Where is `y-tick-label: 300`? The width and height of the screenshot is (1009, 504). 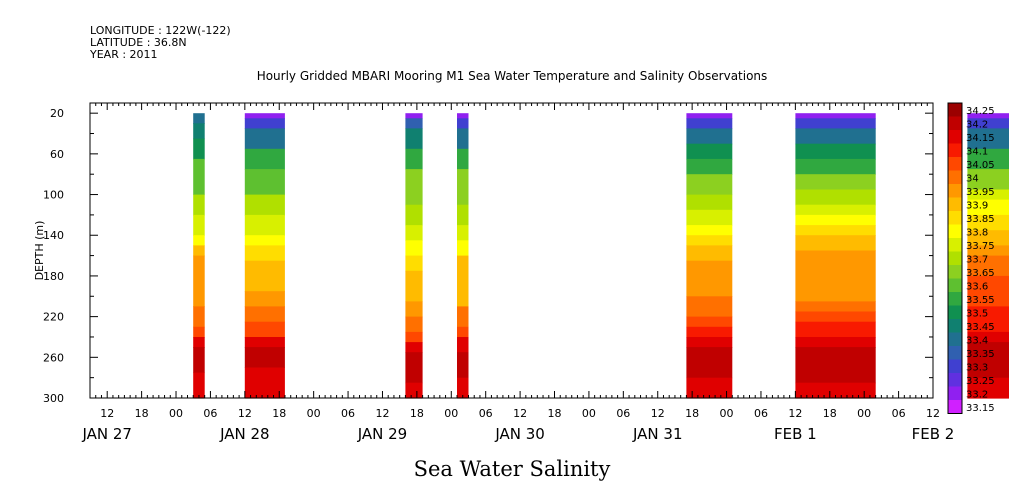
y-tick-label: 300 is located at coordinates (53, 398).